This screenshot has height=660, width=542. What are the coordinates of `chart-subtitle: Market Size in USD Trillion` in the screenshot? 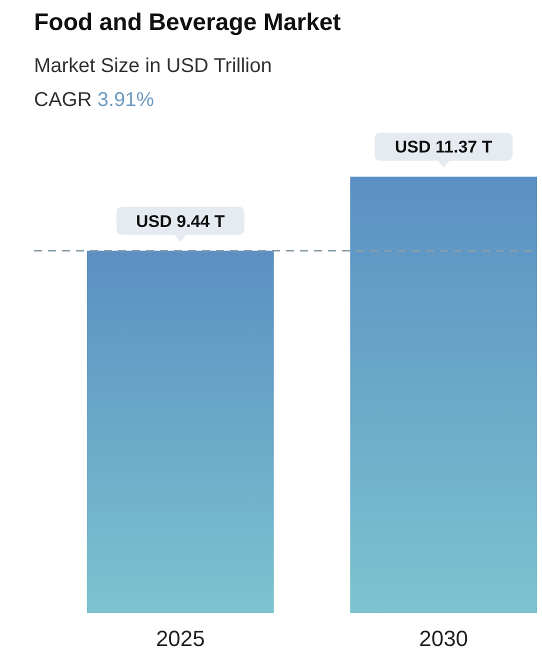 It's located at (153, 66).